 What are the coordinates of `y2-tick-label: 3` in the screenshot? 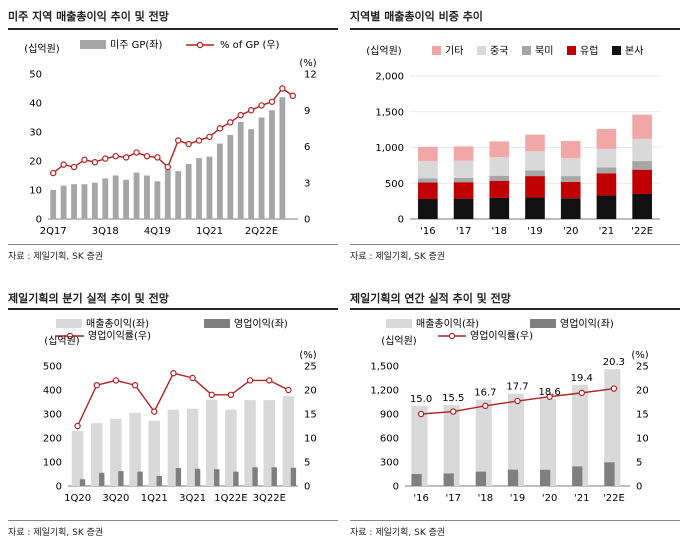 It's located at (307, 183).